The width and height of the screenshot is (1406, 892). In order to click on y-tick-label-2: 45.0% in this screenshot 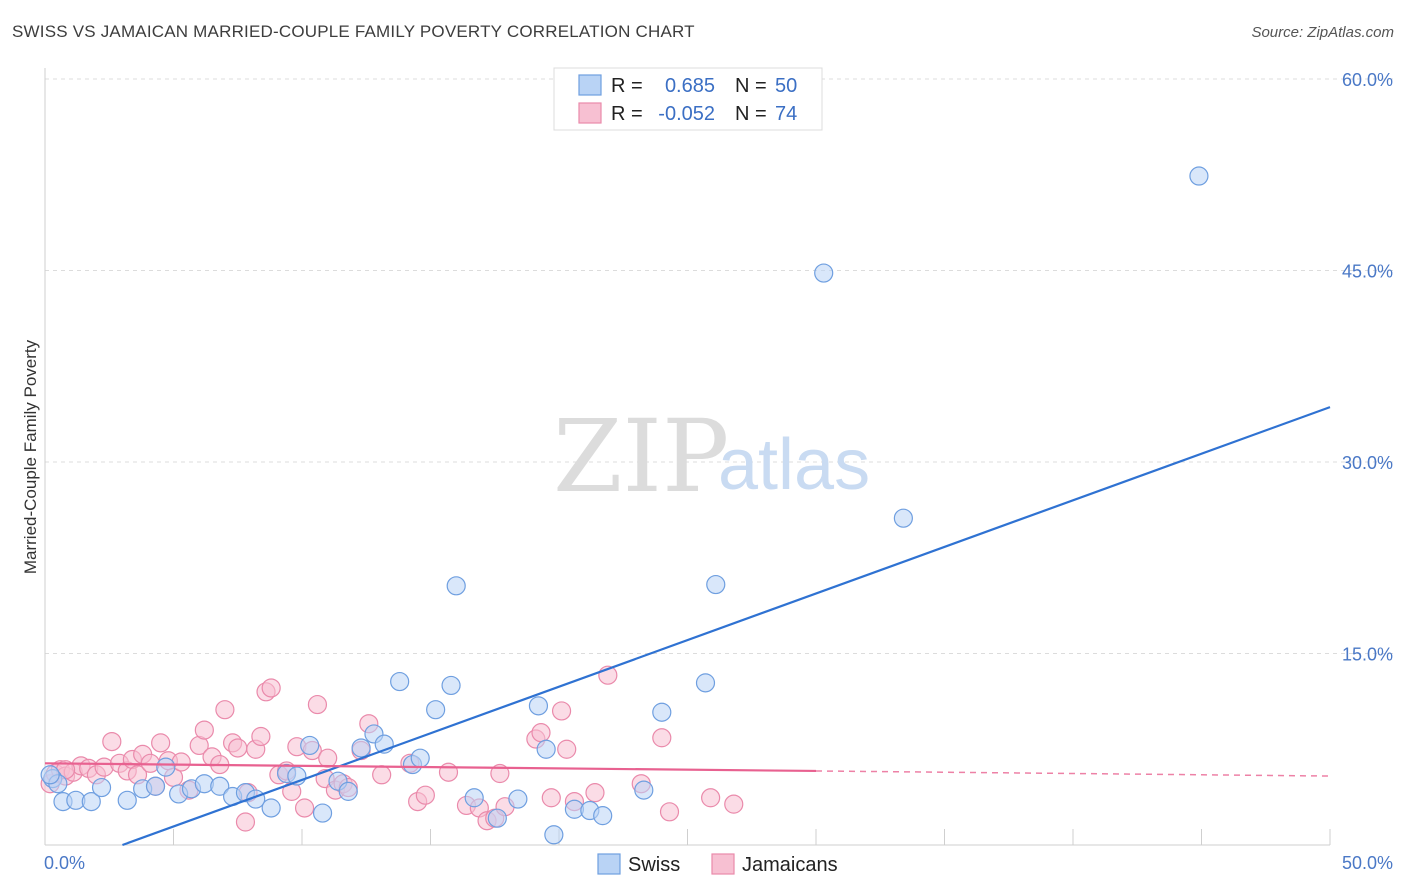, I will do `click(1367, 272)`.